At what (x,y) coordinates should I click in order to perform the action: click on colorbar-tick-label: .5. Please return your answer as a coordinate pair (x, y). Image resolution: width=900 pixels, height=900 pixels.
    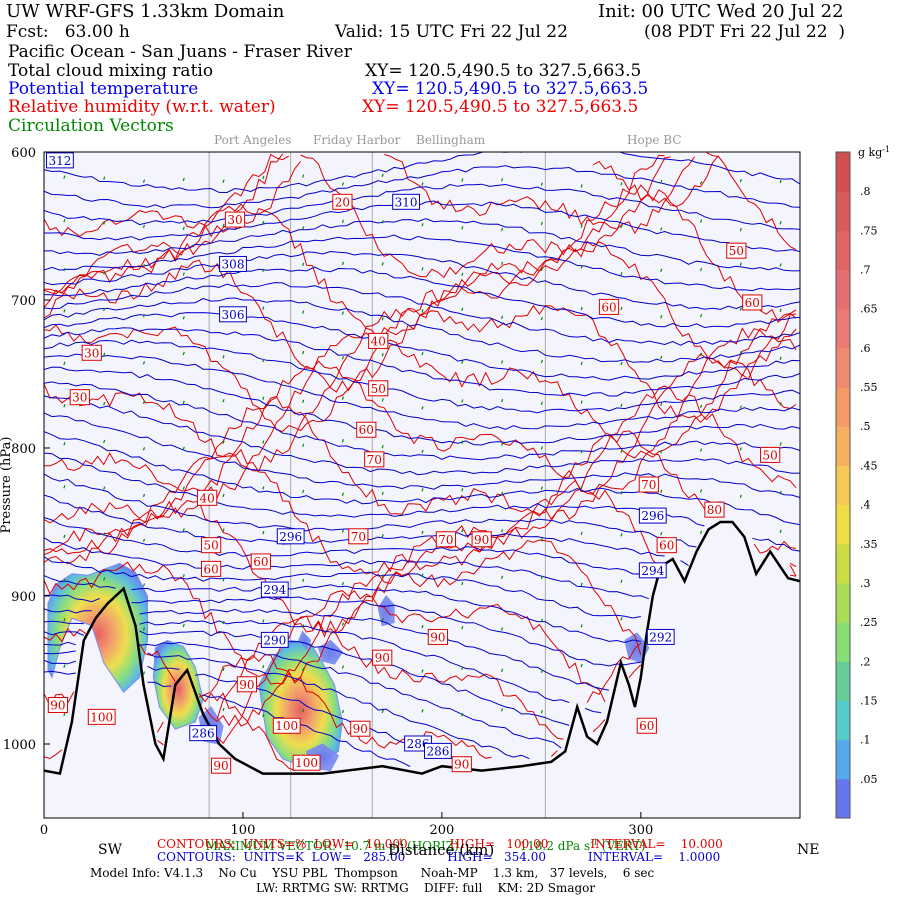
    Looking at the image, I should click on (865, 426).